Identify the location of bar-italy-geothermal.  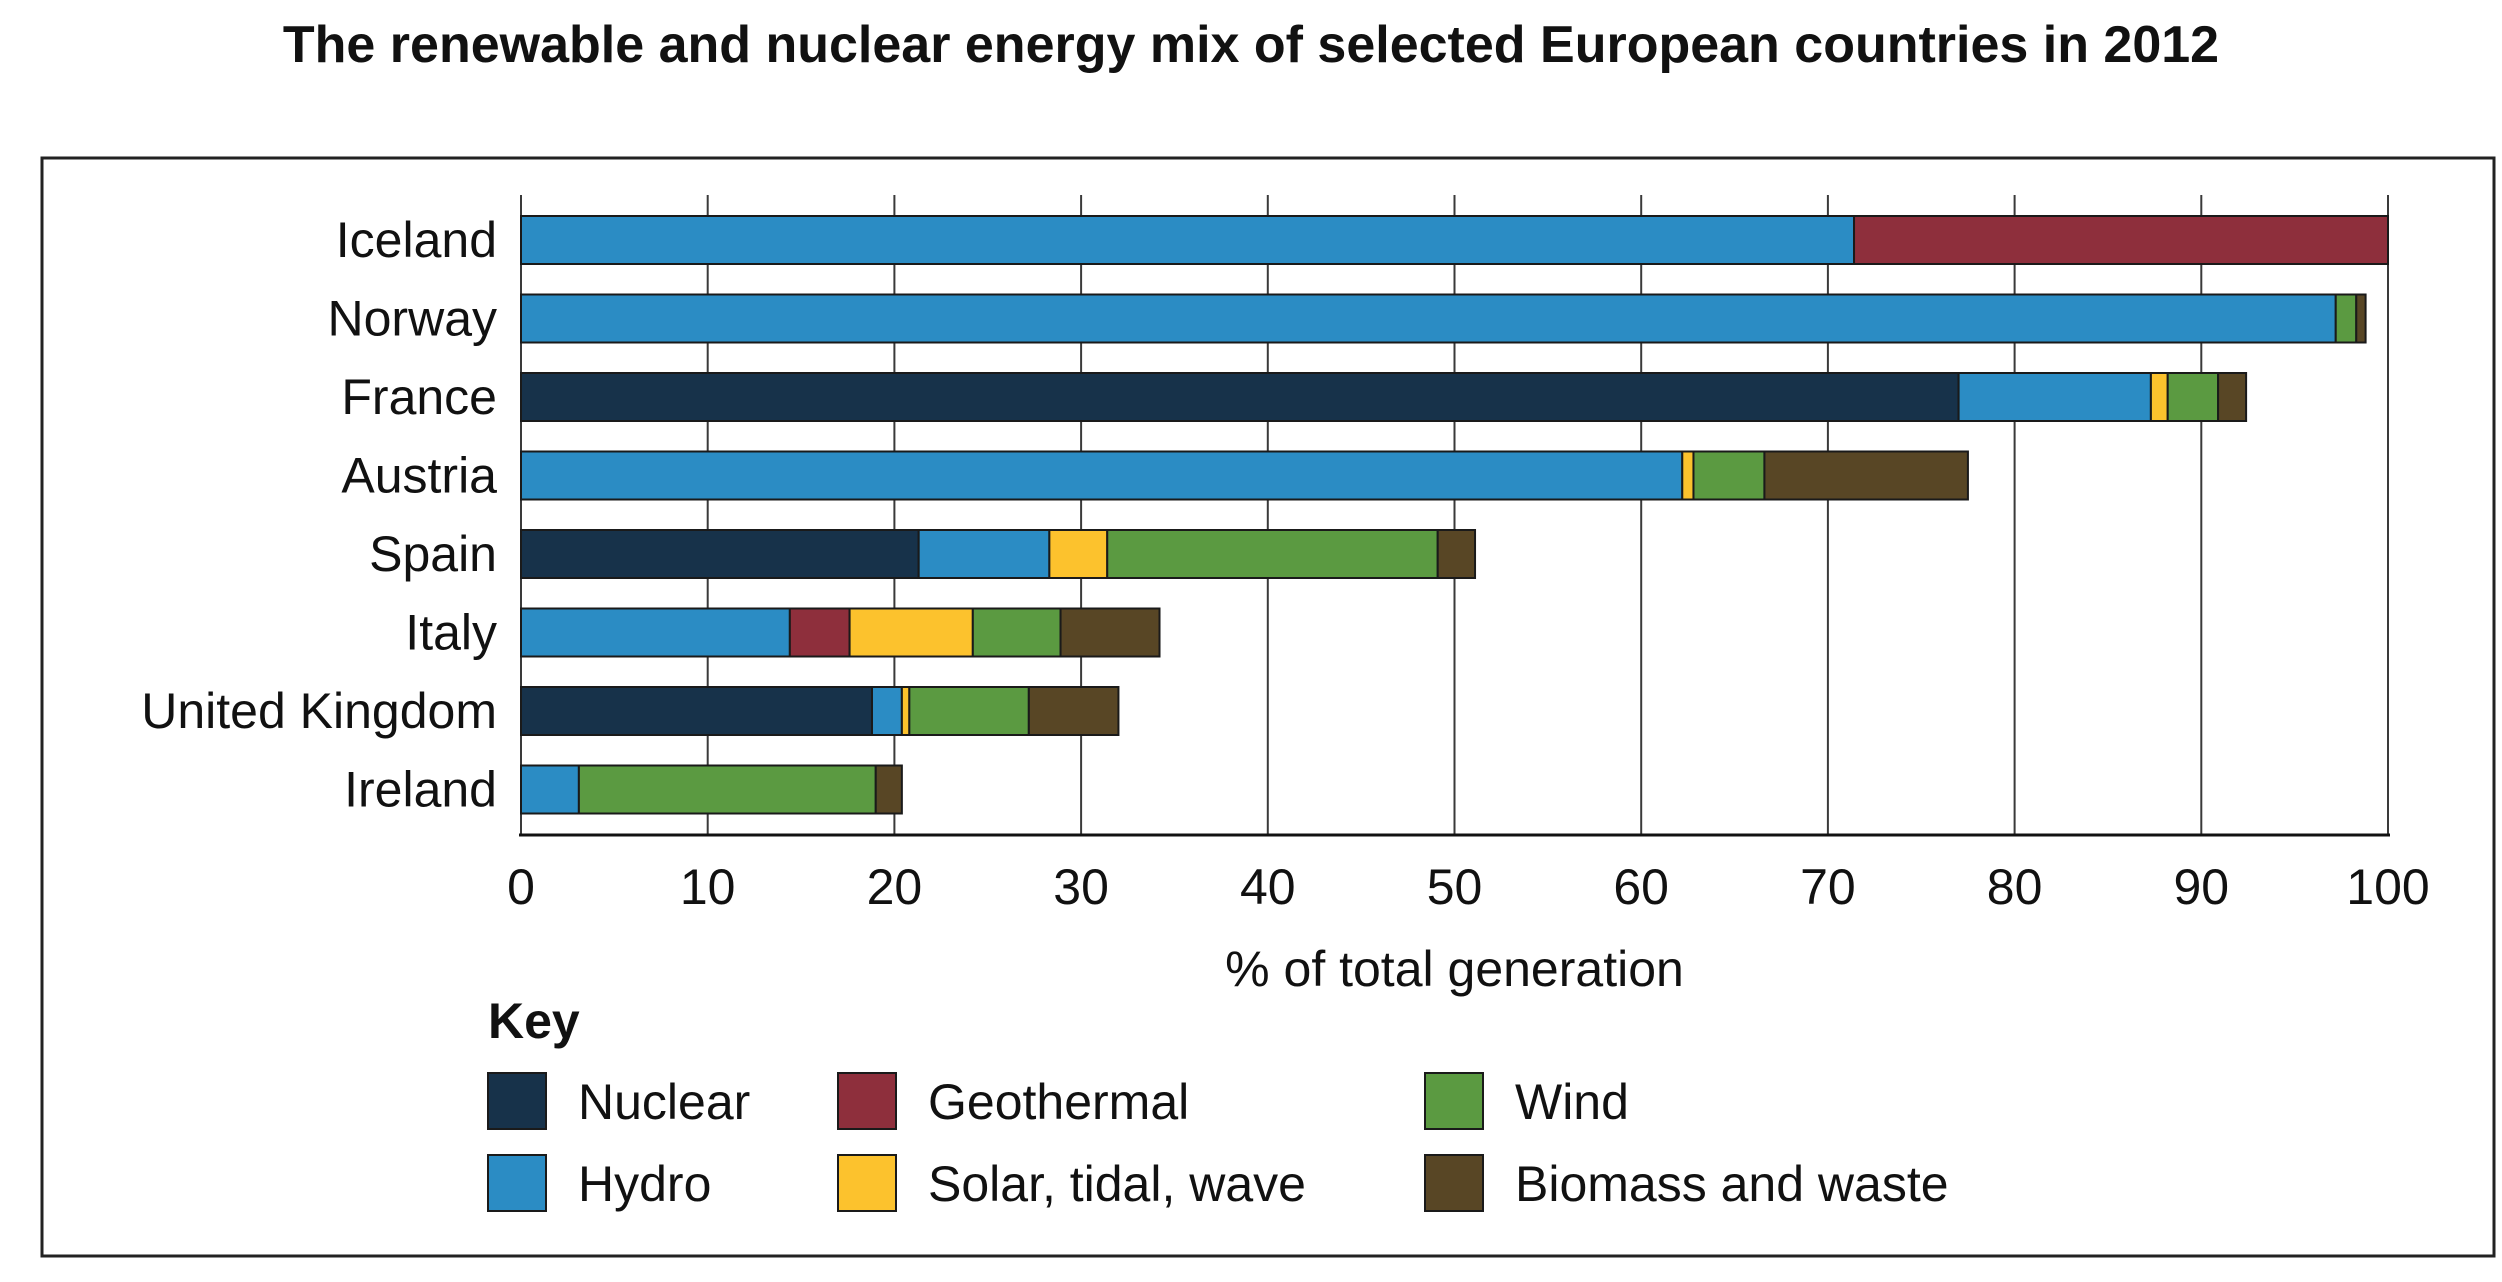
(819, 632).